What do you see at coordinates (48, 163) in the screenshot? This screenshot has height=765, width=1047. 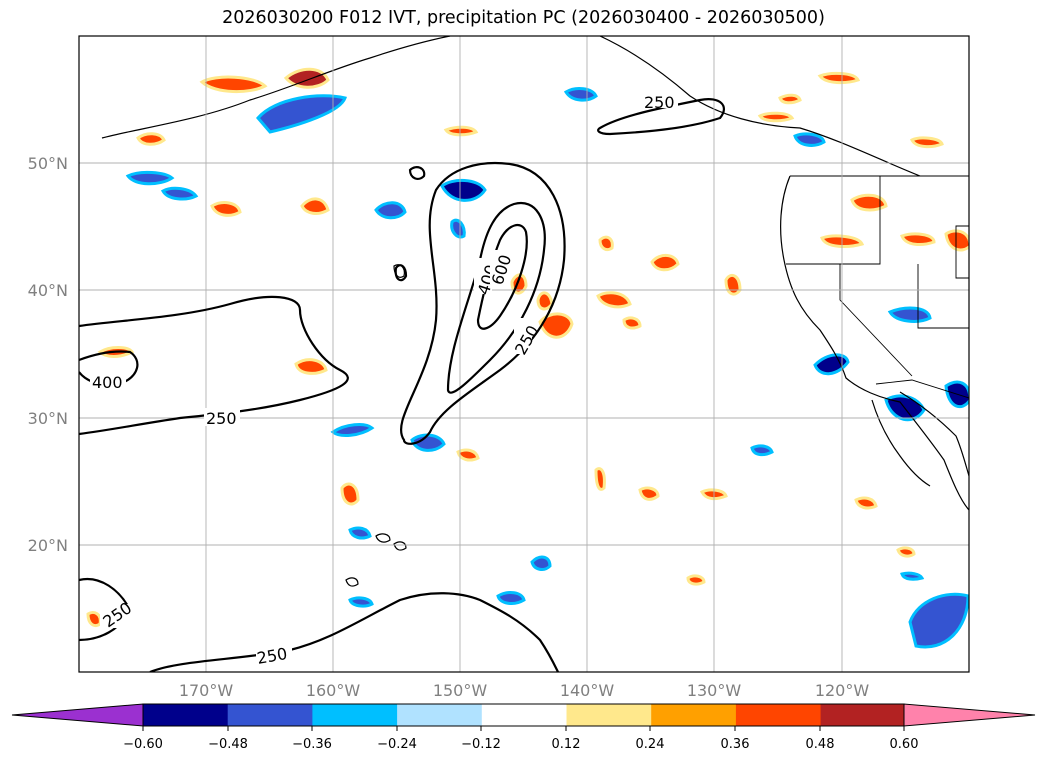 I see `lat-label-50n: 50°N` at bounding box center [48, 163].